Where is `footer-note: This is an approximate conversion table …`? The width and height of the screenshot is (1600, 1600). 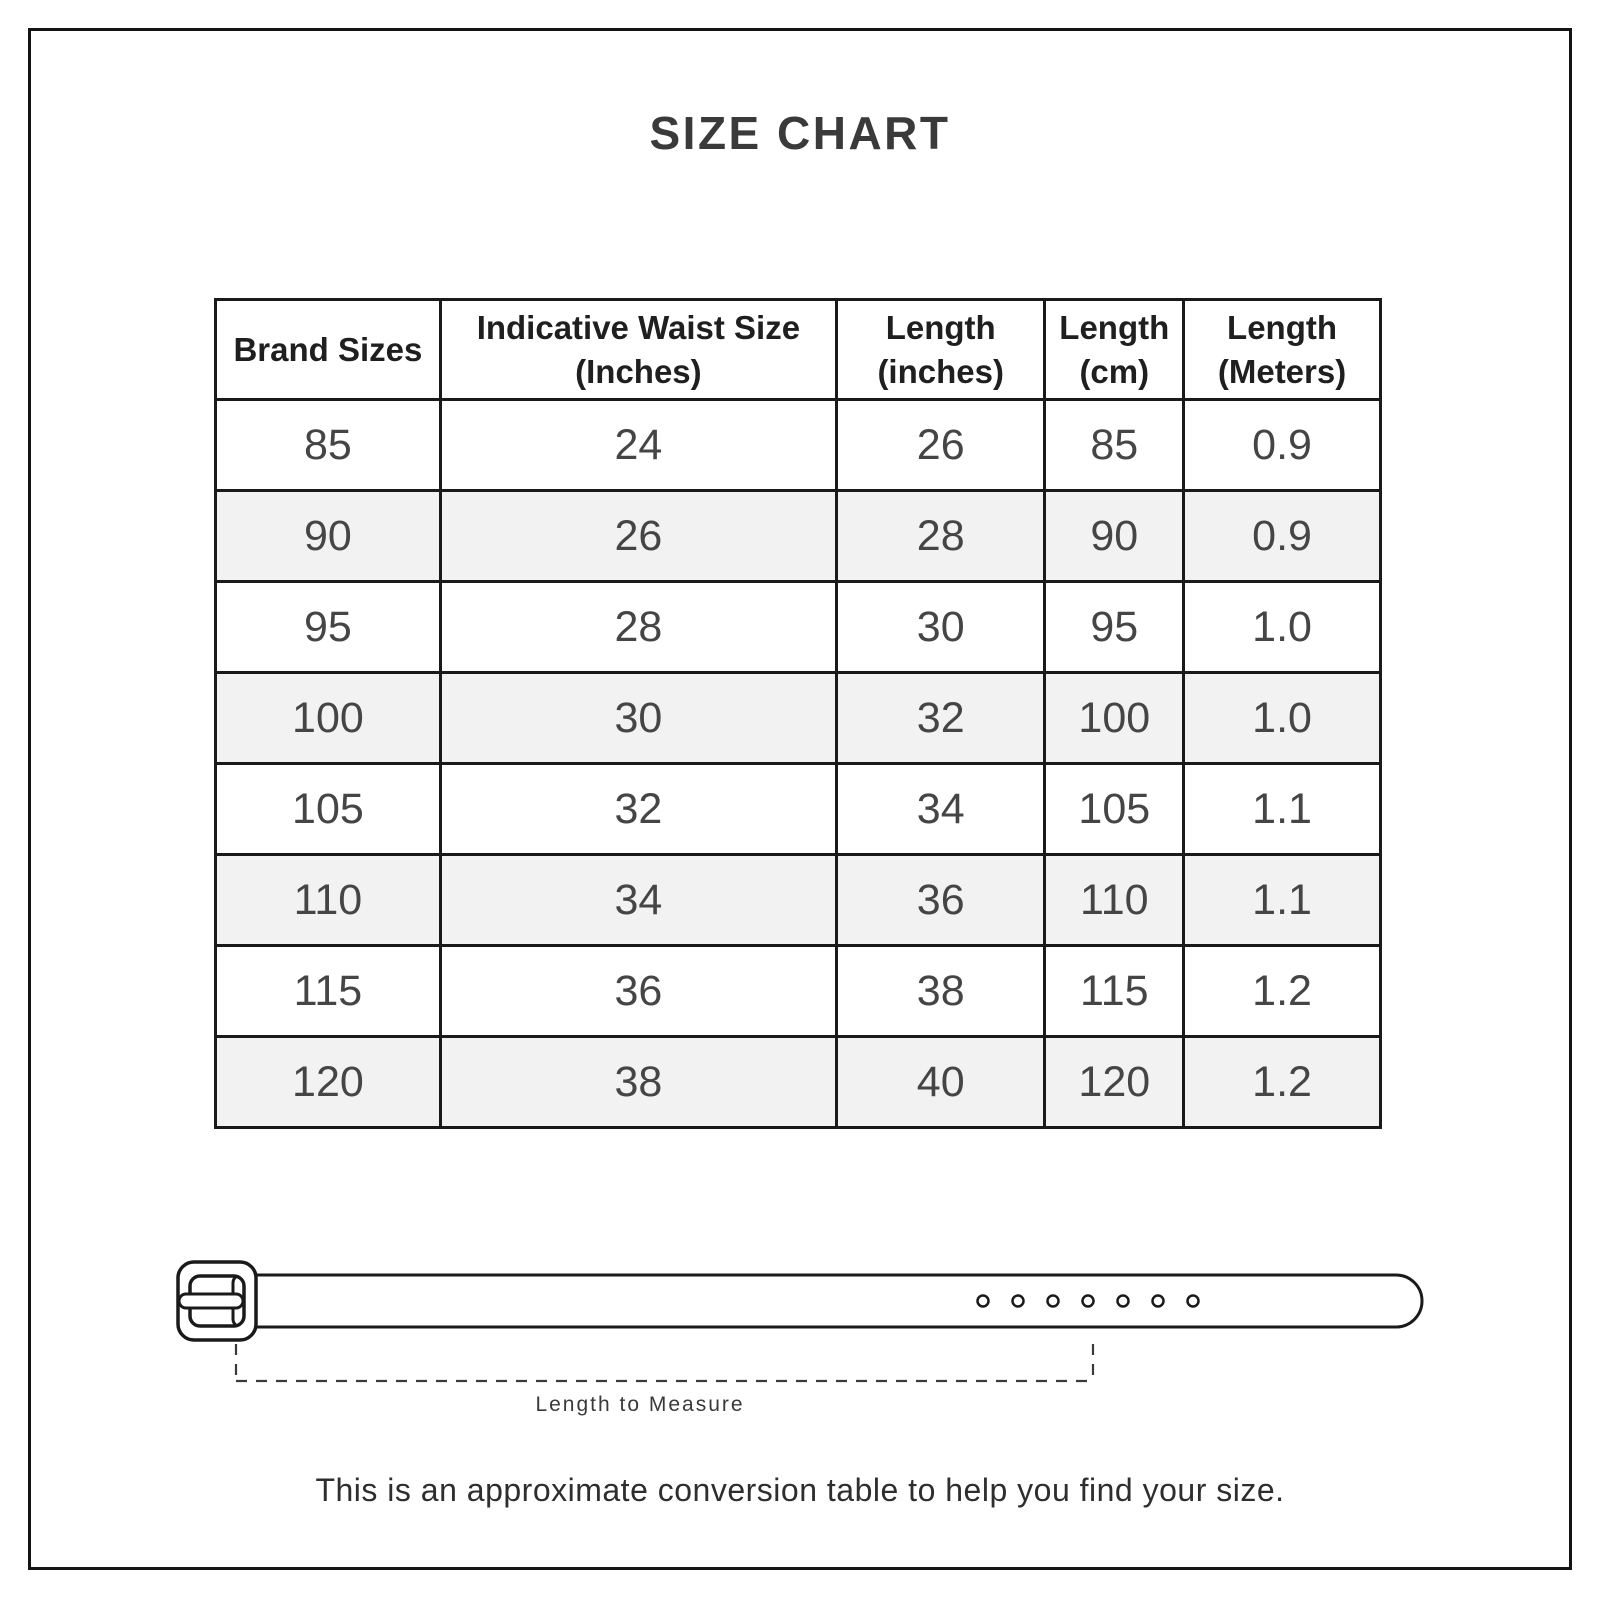
footer-note: This is an approximate conversion table … is located at coordinates (800, 1490).